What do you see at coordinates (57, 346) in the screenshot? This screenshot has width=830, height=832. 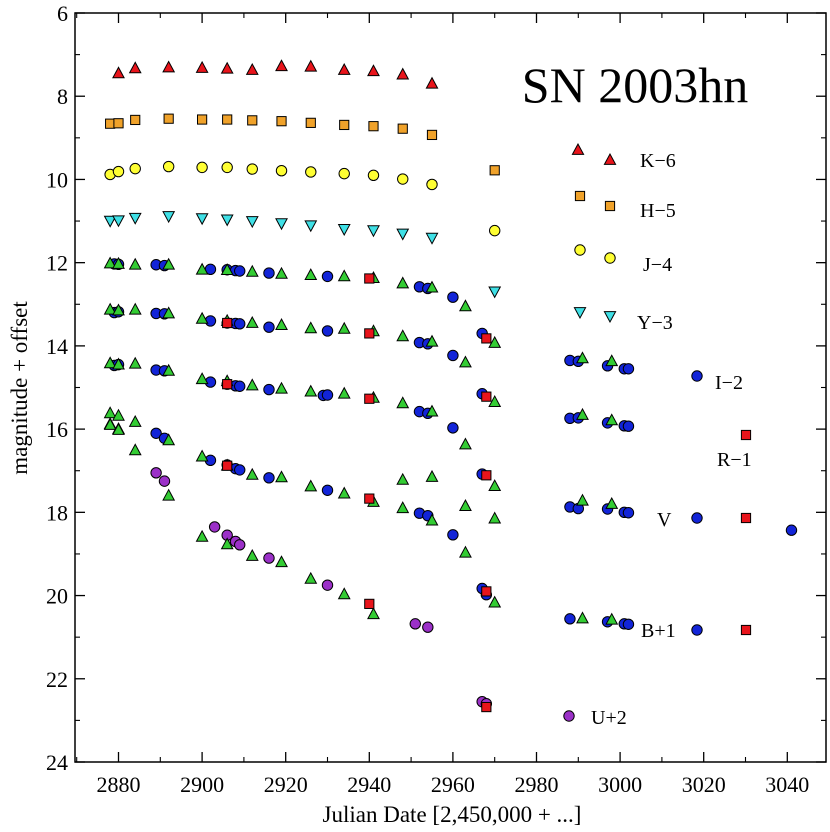 I see `y-tick-label: 14` at bounding box center [57, 346].